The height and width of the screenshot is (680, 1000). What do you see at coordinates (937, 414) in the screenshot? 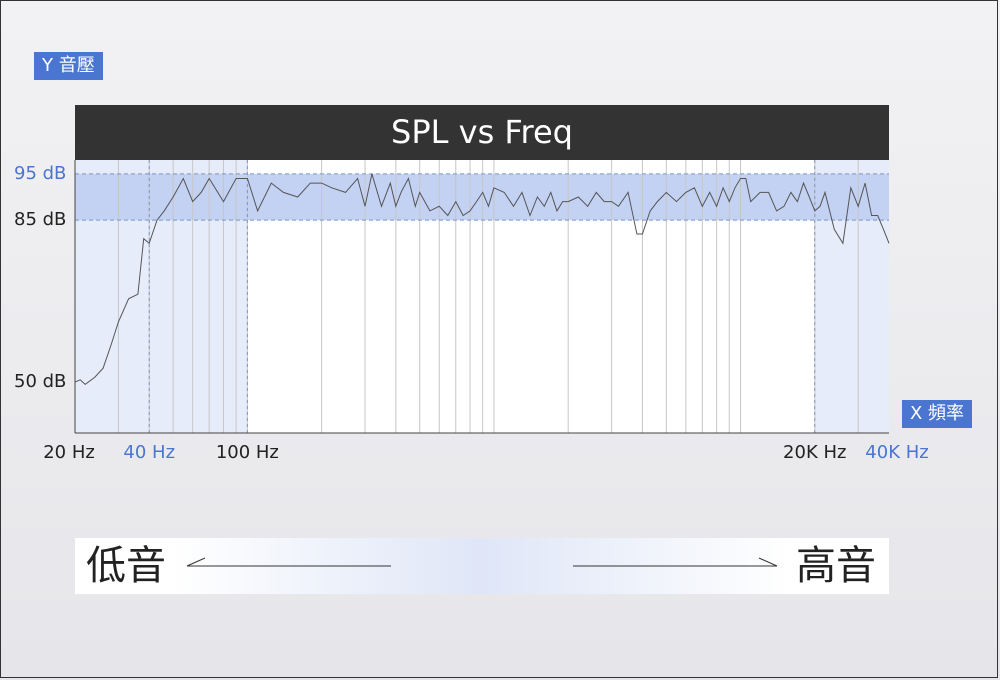
I see `x-axis-tag: X 頻率` at bounding box center [937, 414].